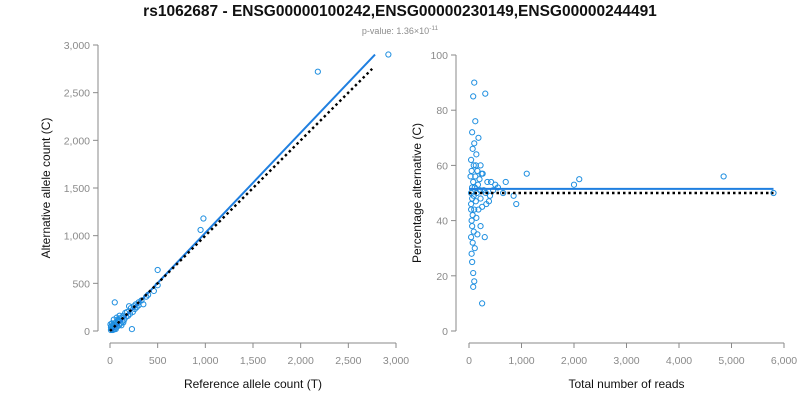  What do you see at coordinates (395, 31) in the screenshot?
I see `p-value-label: p-value: 1.36×10` at bounding box center [395, 31].